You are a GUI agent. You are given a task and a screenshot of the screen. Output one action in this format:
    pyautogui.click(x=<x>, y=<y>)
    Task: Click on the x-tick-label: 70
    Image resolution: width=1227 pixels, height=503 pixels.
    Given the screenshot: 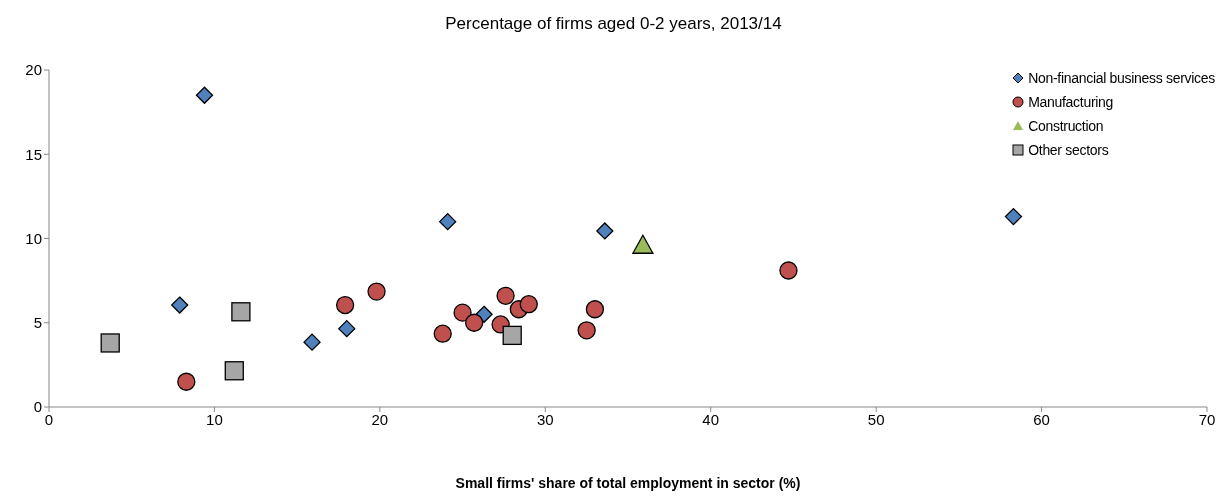 What is the action you would take?
    pyautogui.click(x=1207, y=419)
    